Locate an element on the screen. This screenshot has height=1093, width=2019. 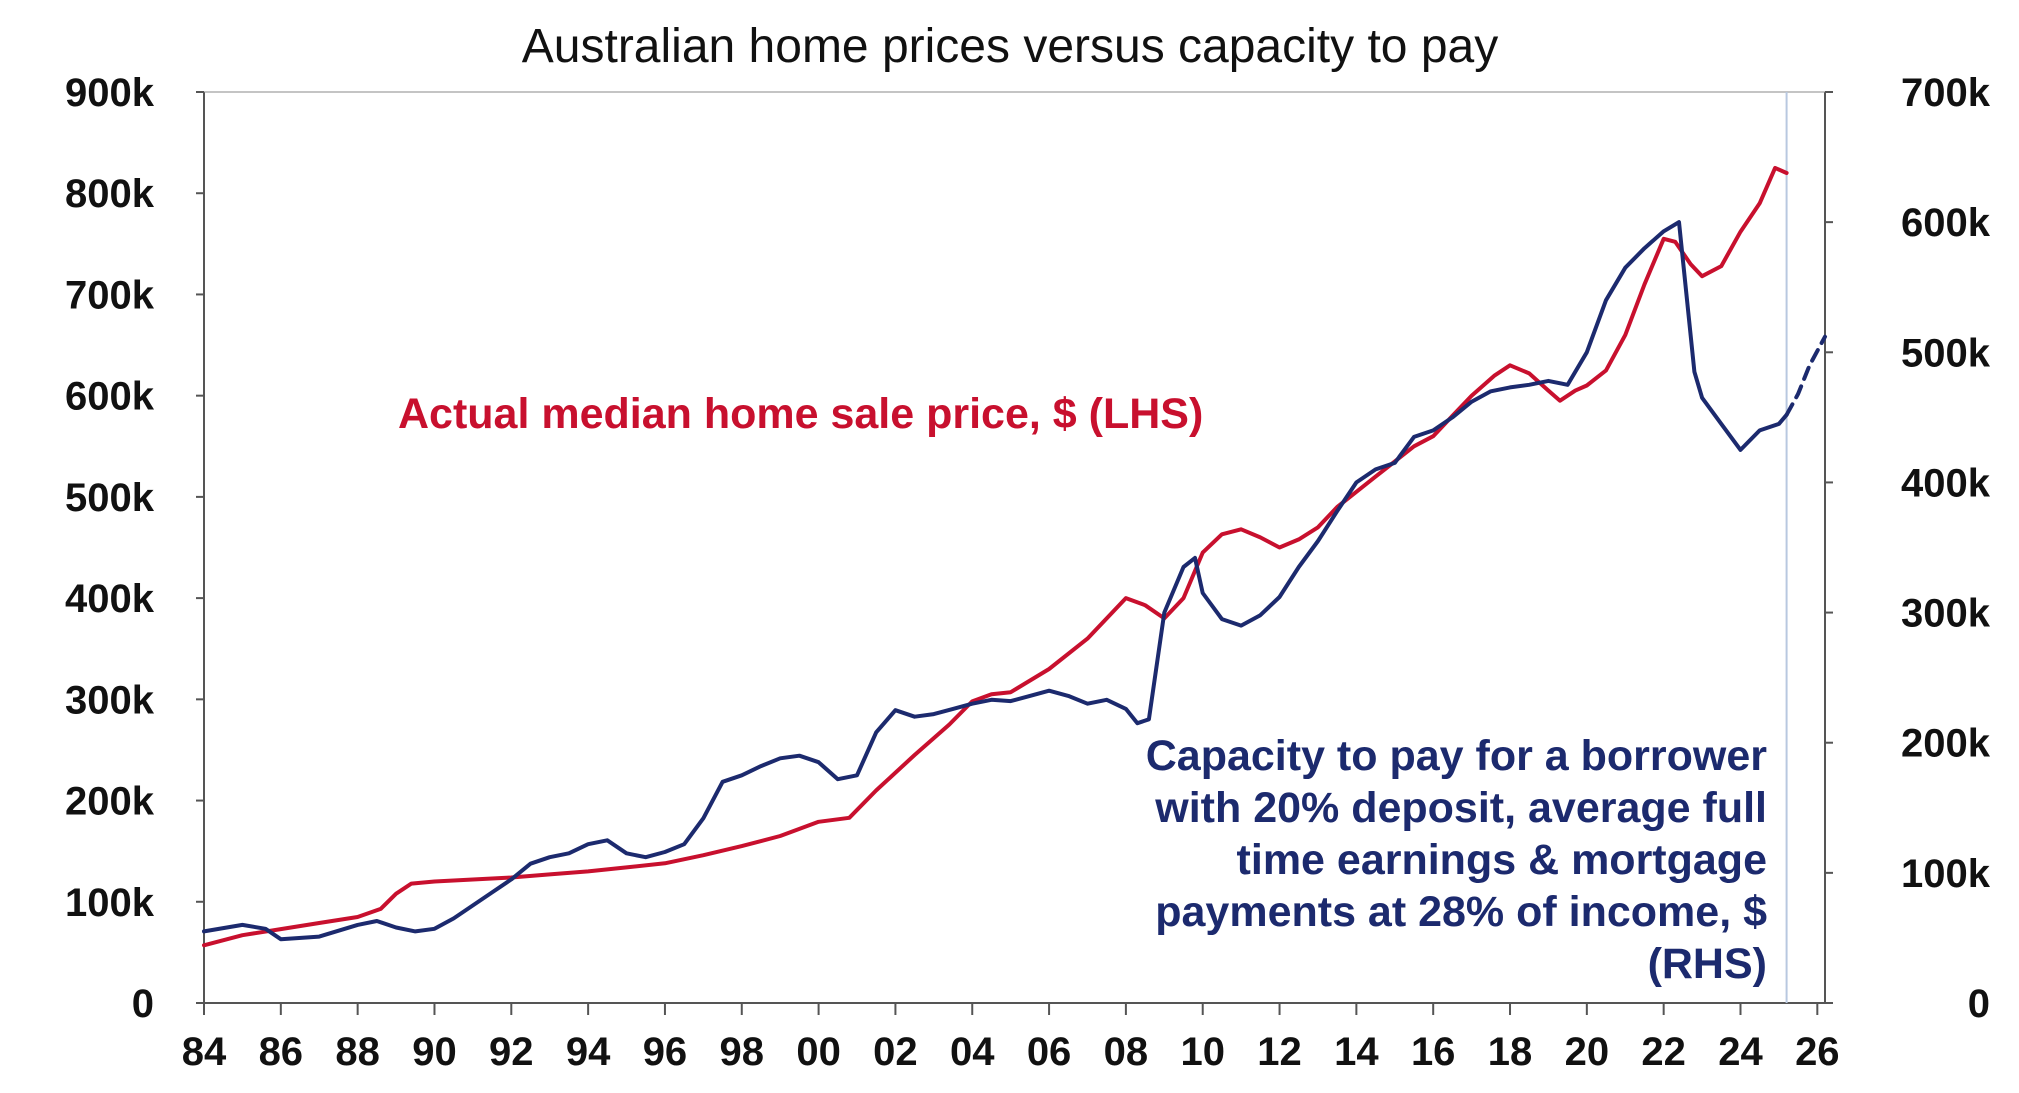
right-tick-label: 600k is located at coordinates (1946, 223).